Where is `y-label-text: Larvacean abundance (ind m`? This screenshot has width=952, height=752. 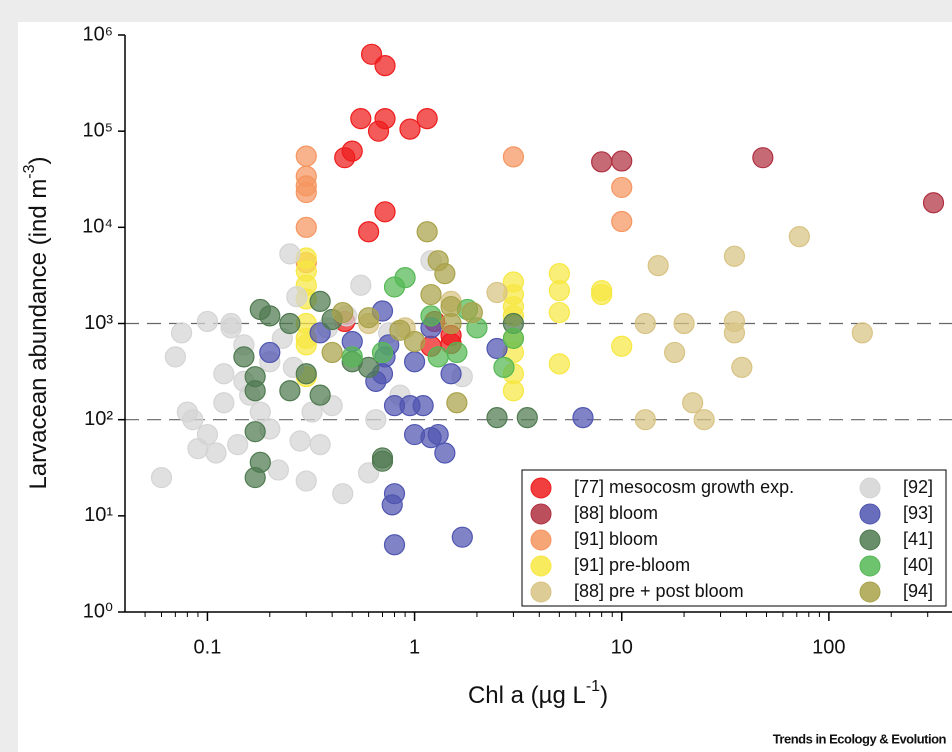 y-label-text: Larvacean abundance (ind m is located at coordinates (38, 334).